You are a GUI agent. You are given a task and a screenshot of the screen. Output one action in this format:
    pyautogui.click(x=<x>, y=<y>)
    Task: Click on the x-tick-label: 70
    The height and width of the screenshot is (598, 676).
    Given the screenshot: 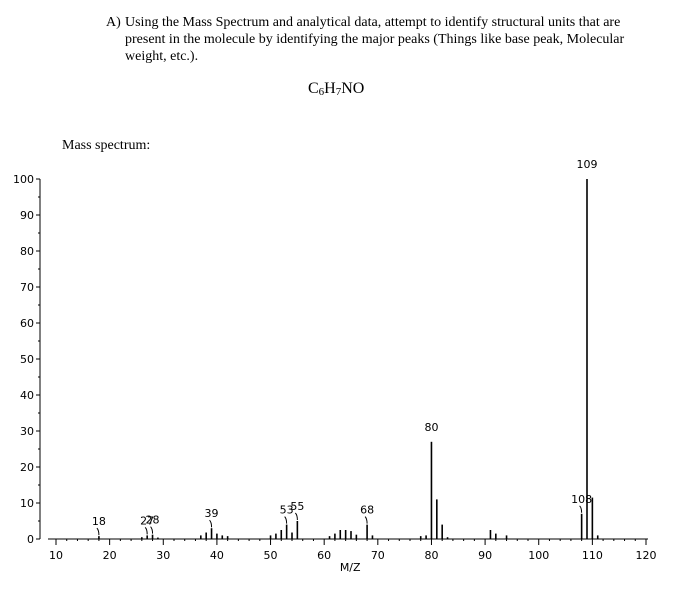 What is the action you would take?
    pyautogui.click(x=378, y=555)
    